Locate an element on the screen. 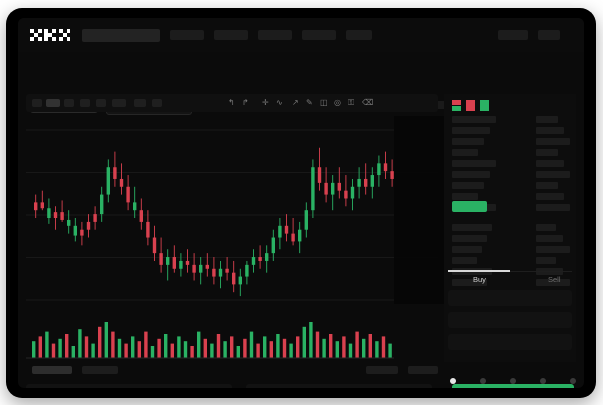 Image resolution: width=603 pixels, height=405 pixels. lock-icon: ⚿ is located at coordinates (351, 102).